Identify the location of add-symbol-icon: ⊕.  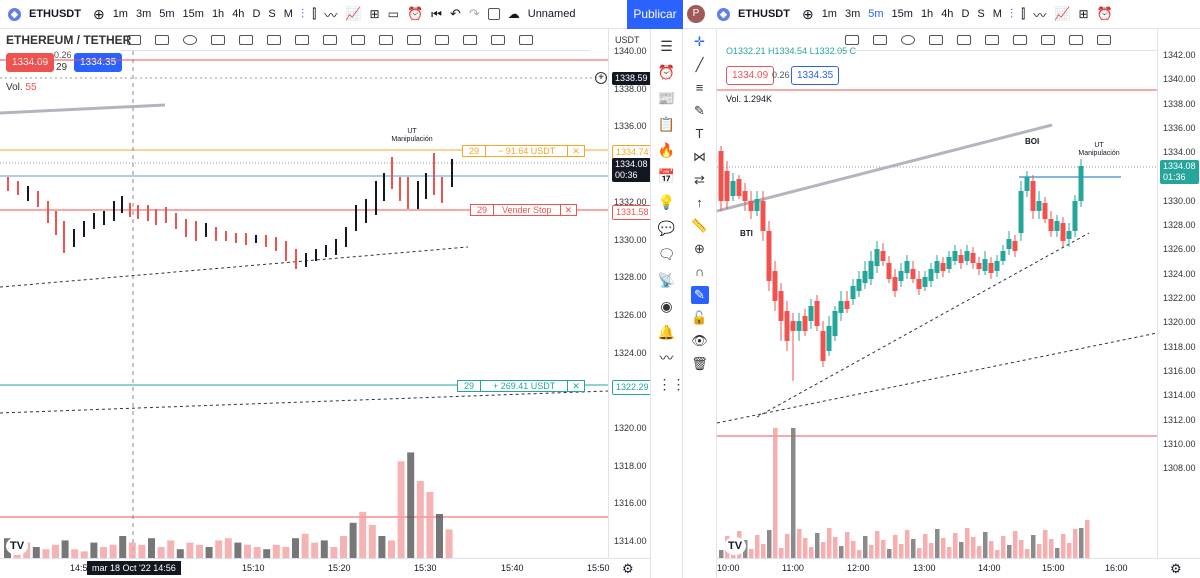
(807, 13).